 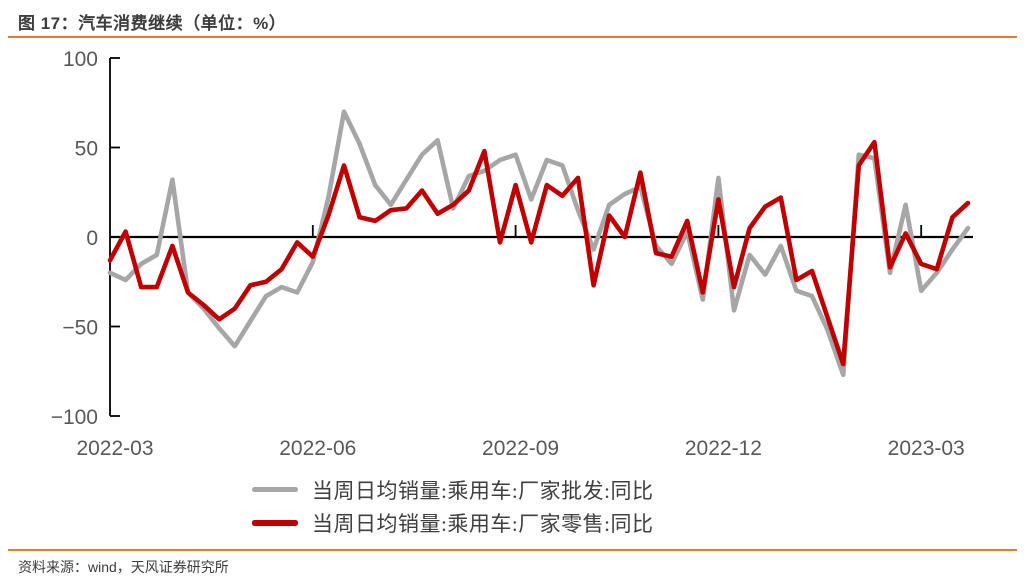 What do you see at coordinates (80, 328) in the screenshot?
I see `y-axis-label: −50` at bounding box center [80, 328].